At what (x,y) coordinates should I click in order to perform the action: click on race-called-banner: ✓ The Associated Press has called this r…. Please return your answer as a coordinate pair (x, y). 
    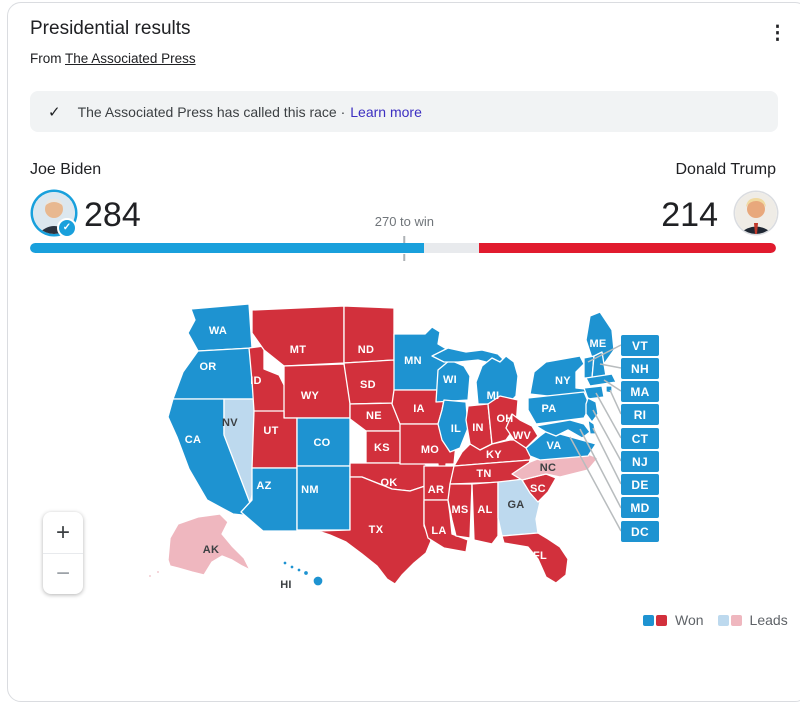
    Looking at the image, I should click on (404, 111).